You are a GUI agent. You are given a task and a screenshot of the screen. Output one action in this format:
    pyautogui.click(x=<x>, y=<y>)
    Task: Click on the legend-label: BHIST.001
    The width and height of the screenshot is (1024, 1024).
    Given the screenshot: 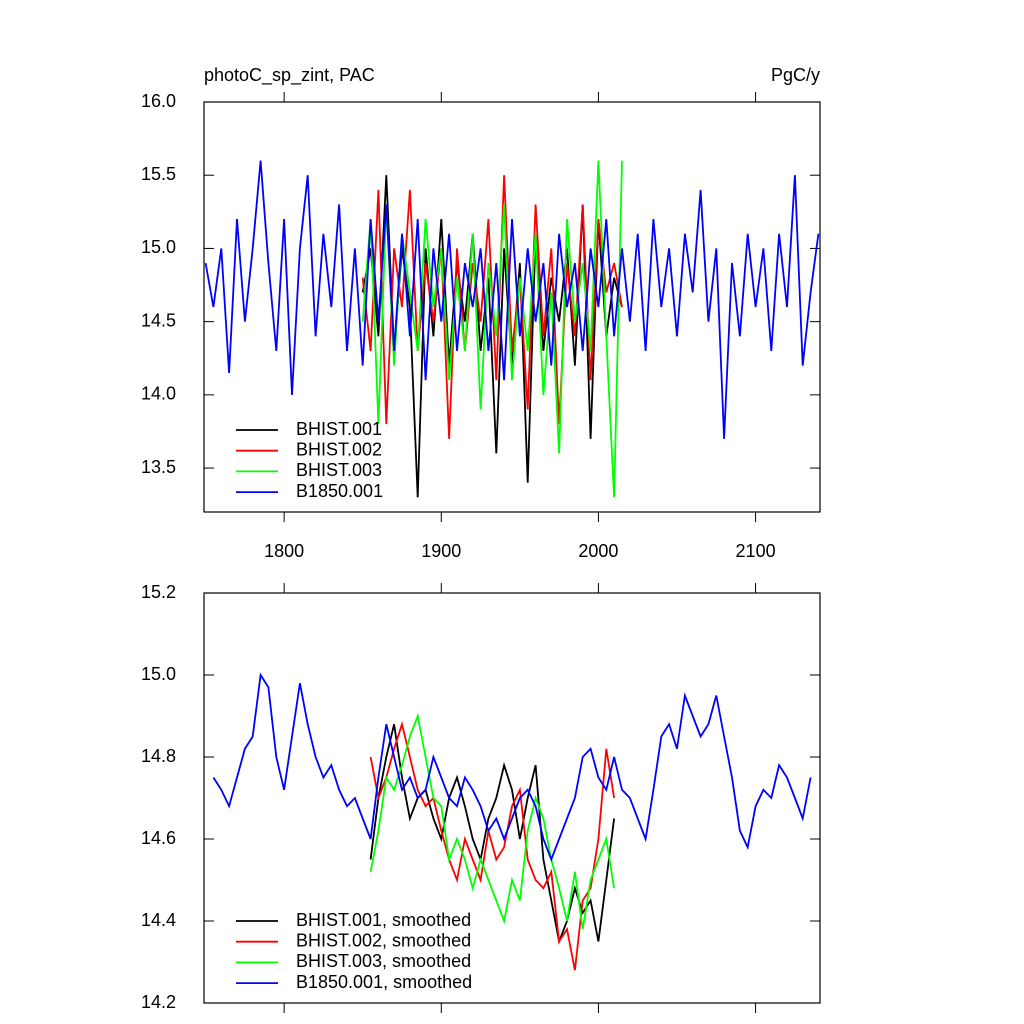 What is the action you would take?
    pyautogui.click(x=339, y=429)
    